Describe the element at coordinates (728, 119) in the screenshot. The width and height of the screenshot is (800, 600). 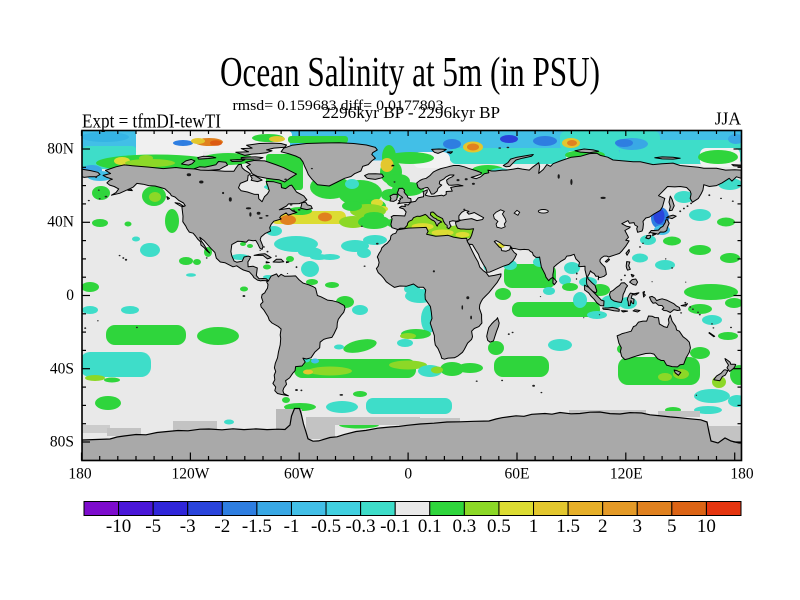
I see `svg-text: JJA` at that location.